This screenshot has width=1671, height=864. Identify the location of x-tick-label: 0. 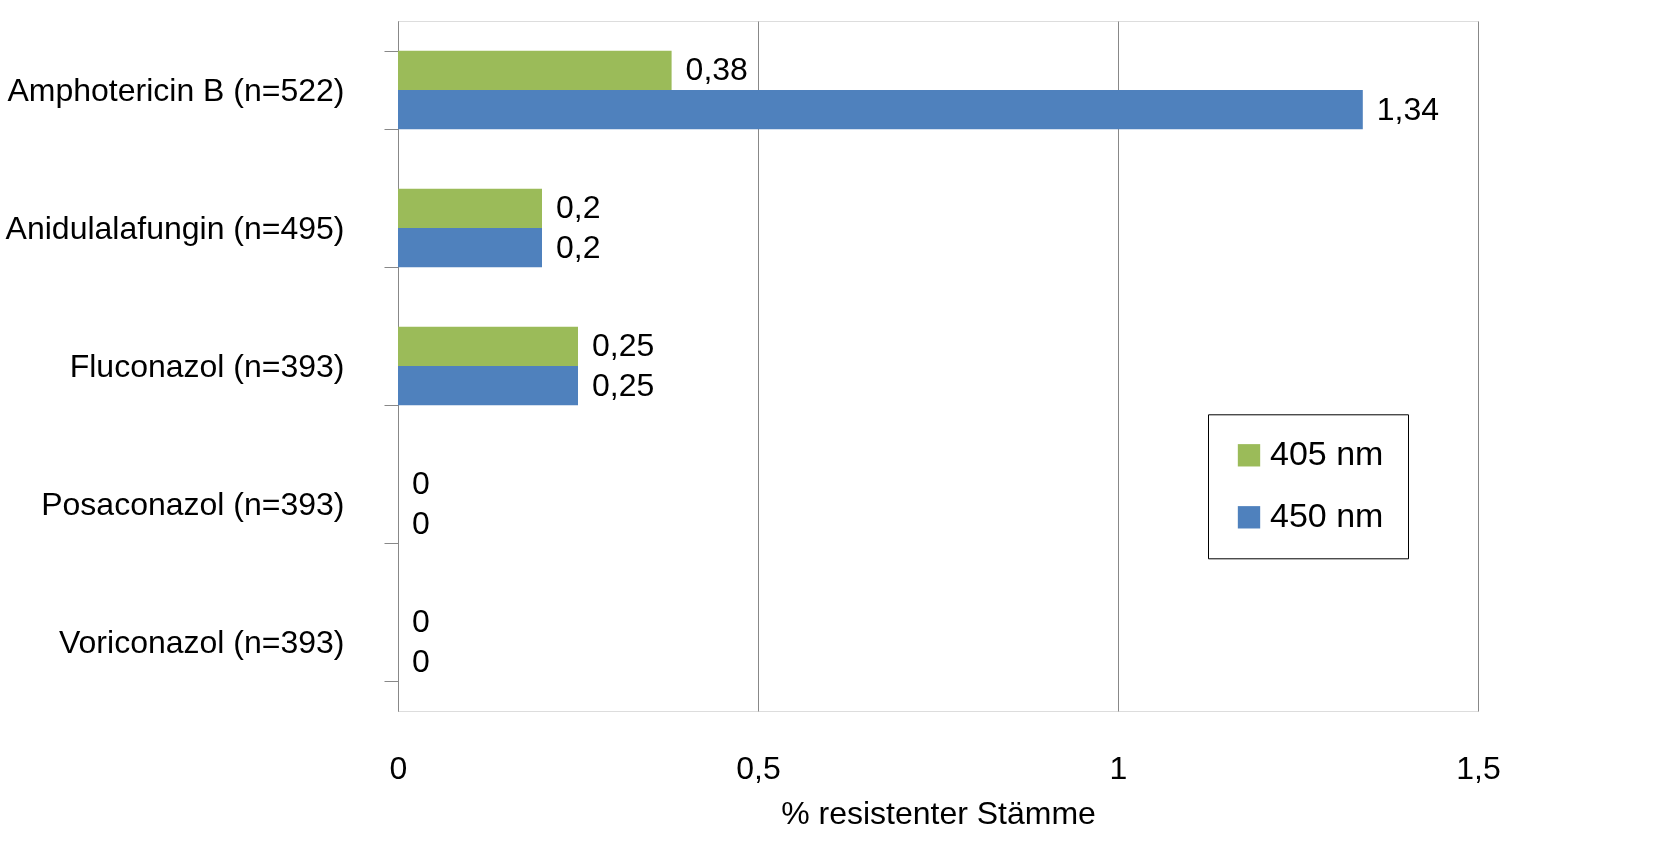
(398, 767).